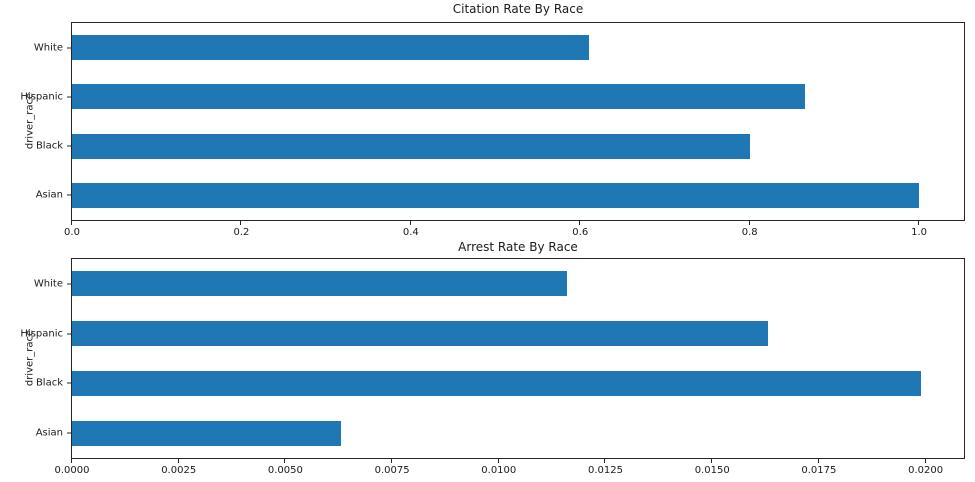 Image resolution: width=975 pixels, height=482 pixels. I want to click on x-tick-label: 0.0175, so click(819, 470).